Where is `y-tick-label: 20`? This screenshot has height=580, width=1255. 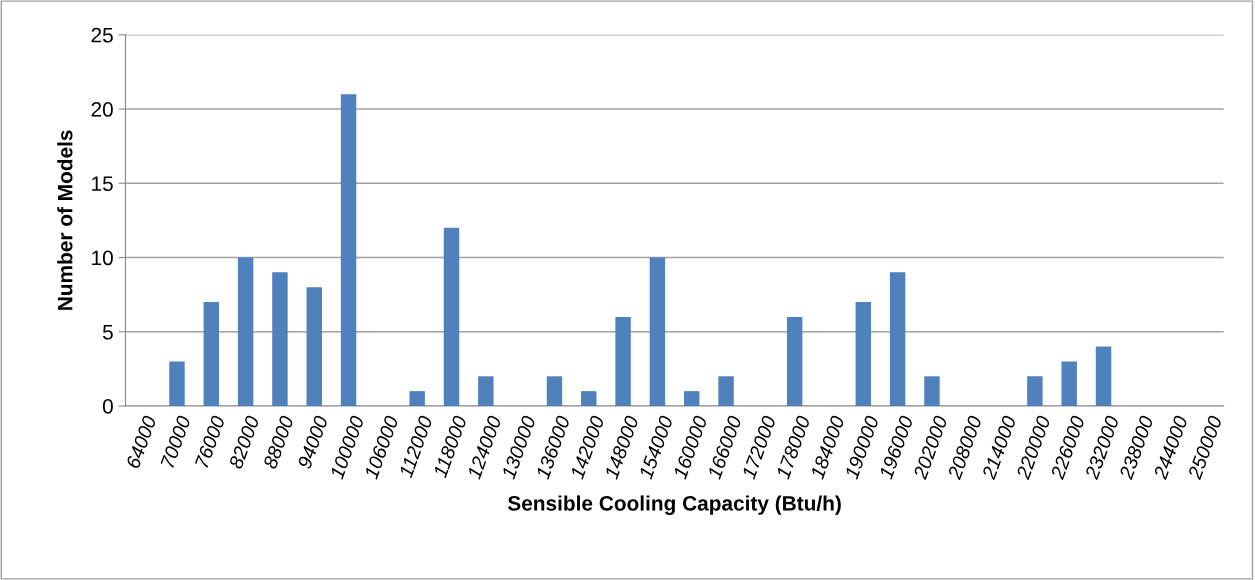 y-tick-label: 20 is located at coordinates (102, 109).